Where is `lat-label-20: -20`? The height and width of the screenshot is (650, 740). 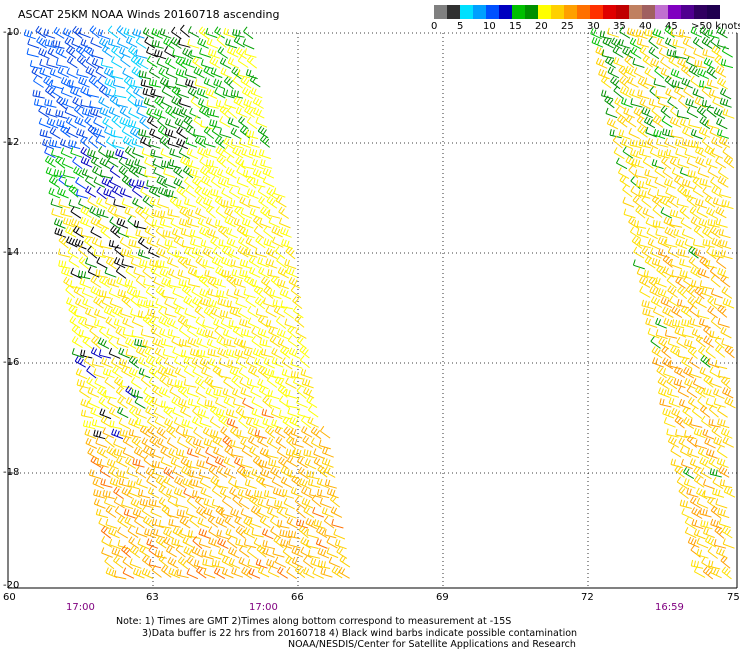 lat-label-20: -20 is located at coordinates (11, 585).